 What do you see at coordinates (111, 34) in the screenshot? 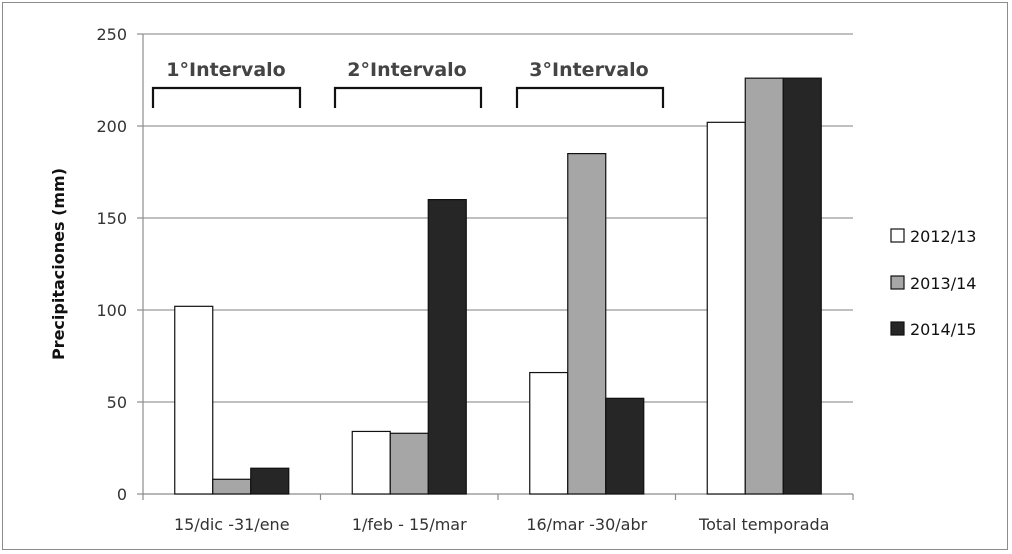
I see `y-tick-label: 250` at bounding box center [111, 34].